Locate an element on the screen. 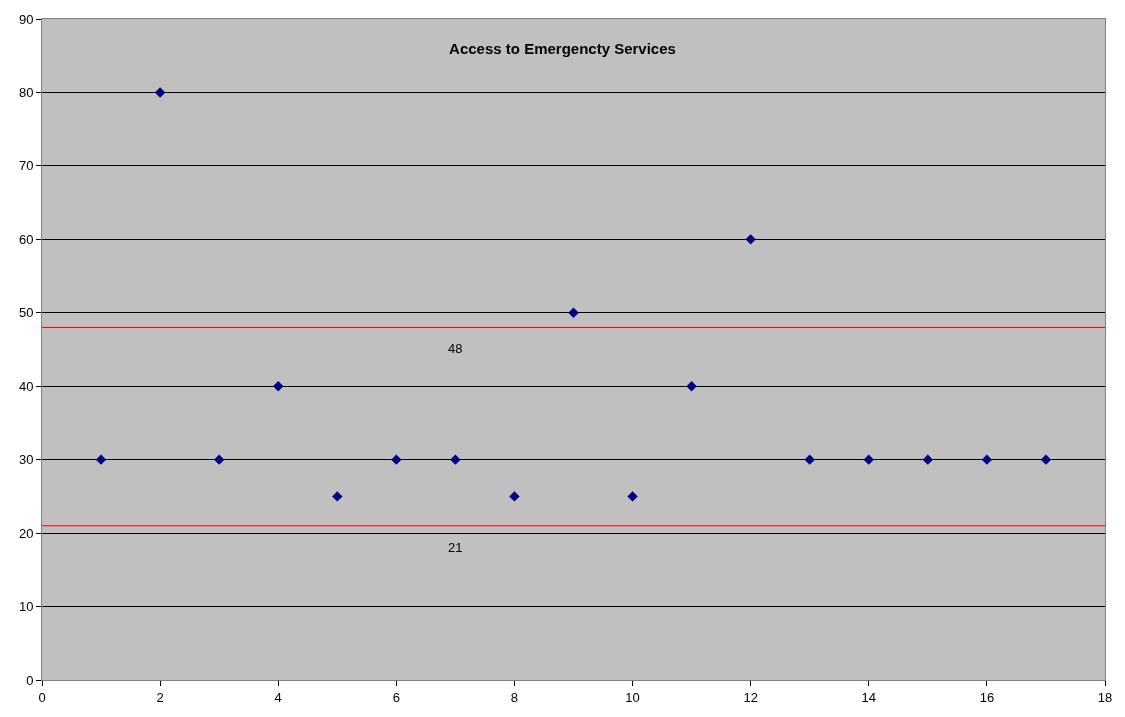 This screenshot has width=1125, height=717. x-tick-label: 14 is located at coordinates (869, 697).